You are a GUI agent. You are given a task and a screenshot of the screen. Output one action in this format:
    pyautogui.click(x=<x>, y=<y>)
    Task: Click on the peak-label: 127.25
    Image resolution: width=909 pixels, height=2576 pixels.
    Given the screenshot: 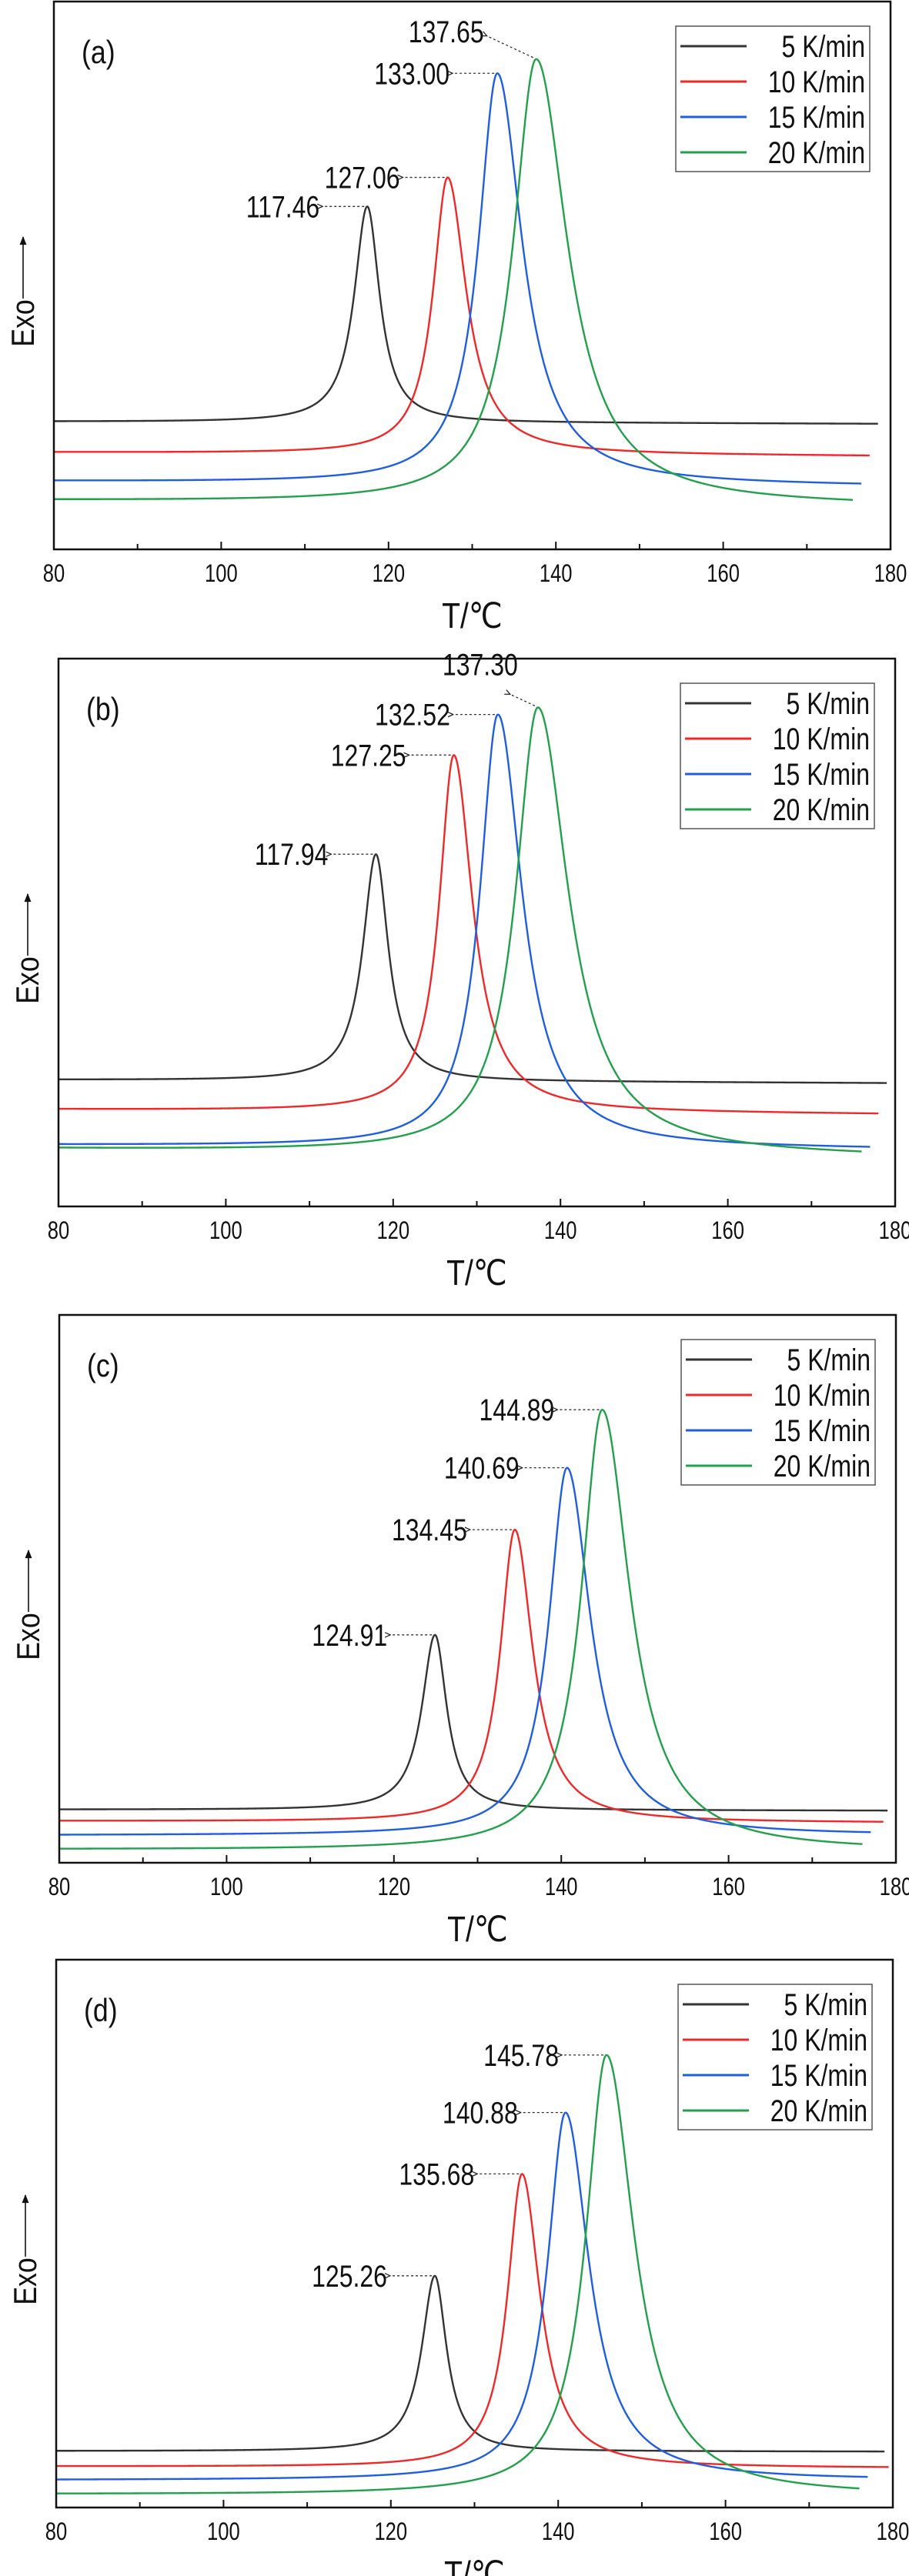 What is the action you would take?
    pyautogui.click(x=368, y=755)
    